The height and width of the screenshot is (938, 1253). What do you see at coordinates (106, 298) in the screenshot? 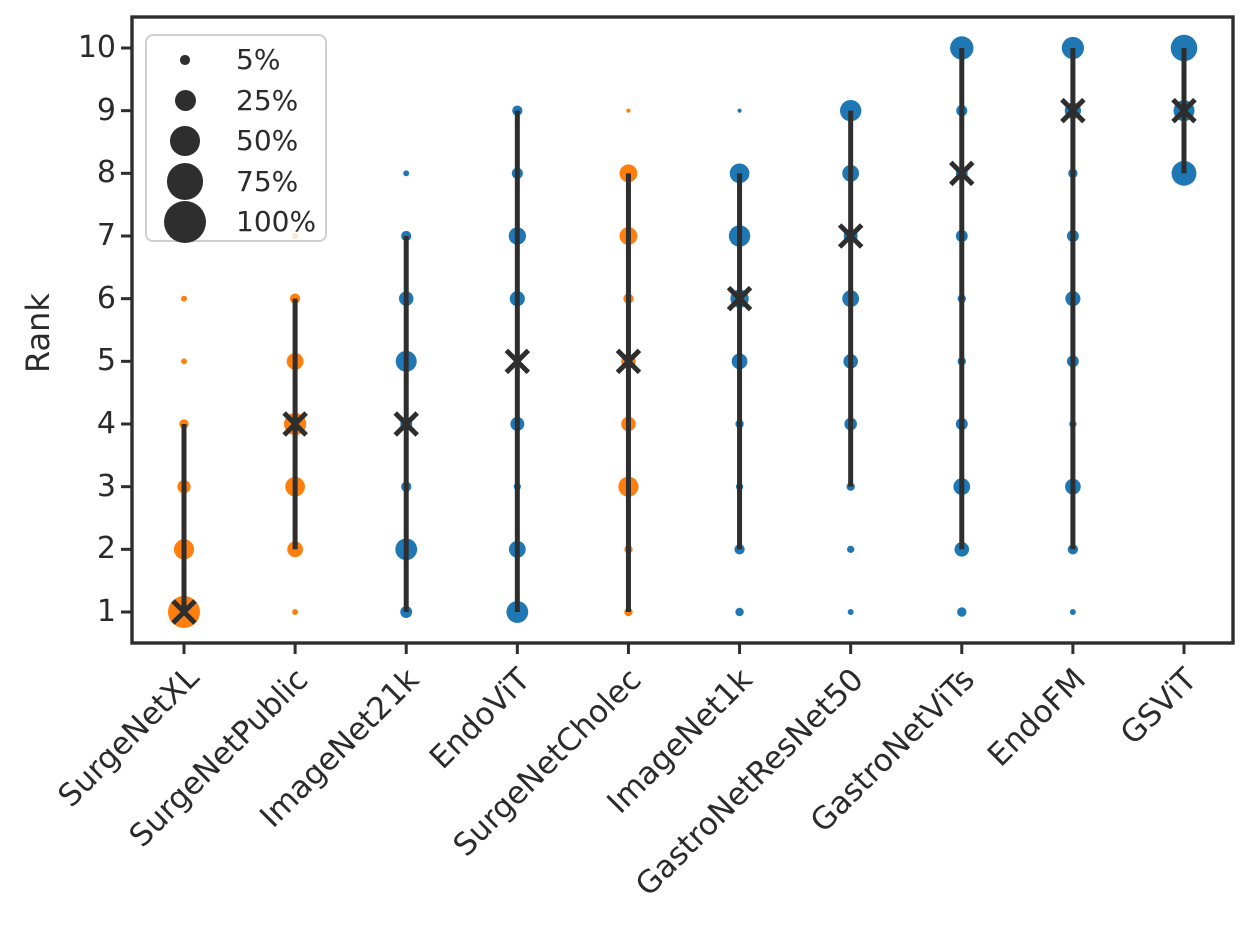
I see `y-tick-label: 6` at bounding box center [106, 298].